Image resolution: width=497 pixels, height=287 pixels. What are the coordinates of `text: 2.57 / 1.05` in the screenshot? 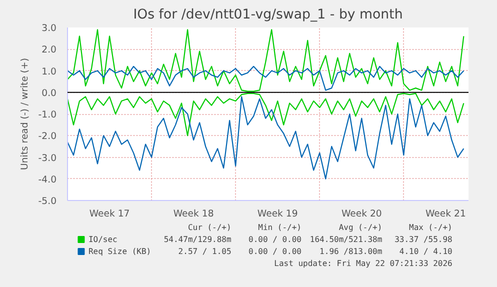 It's located at (205, 251).